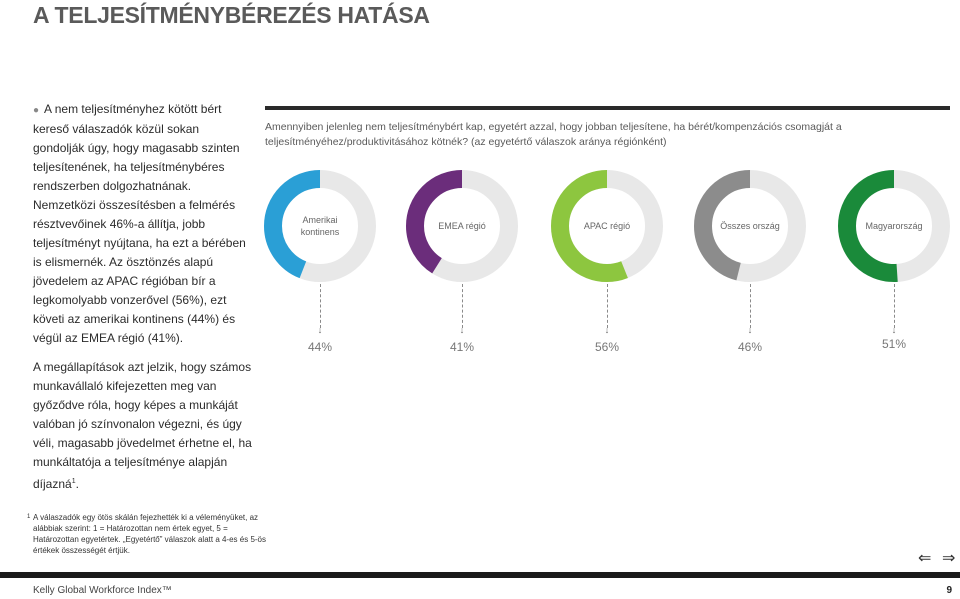  I want to click on next-page-button: ⇒, so click(949, 558).